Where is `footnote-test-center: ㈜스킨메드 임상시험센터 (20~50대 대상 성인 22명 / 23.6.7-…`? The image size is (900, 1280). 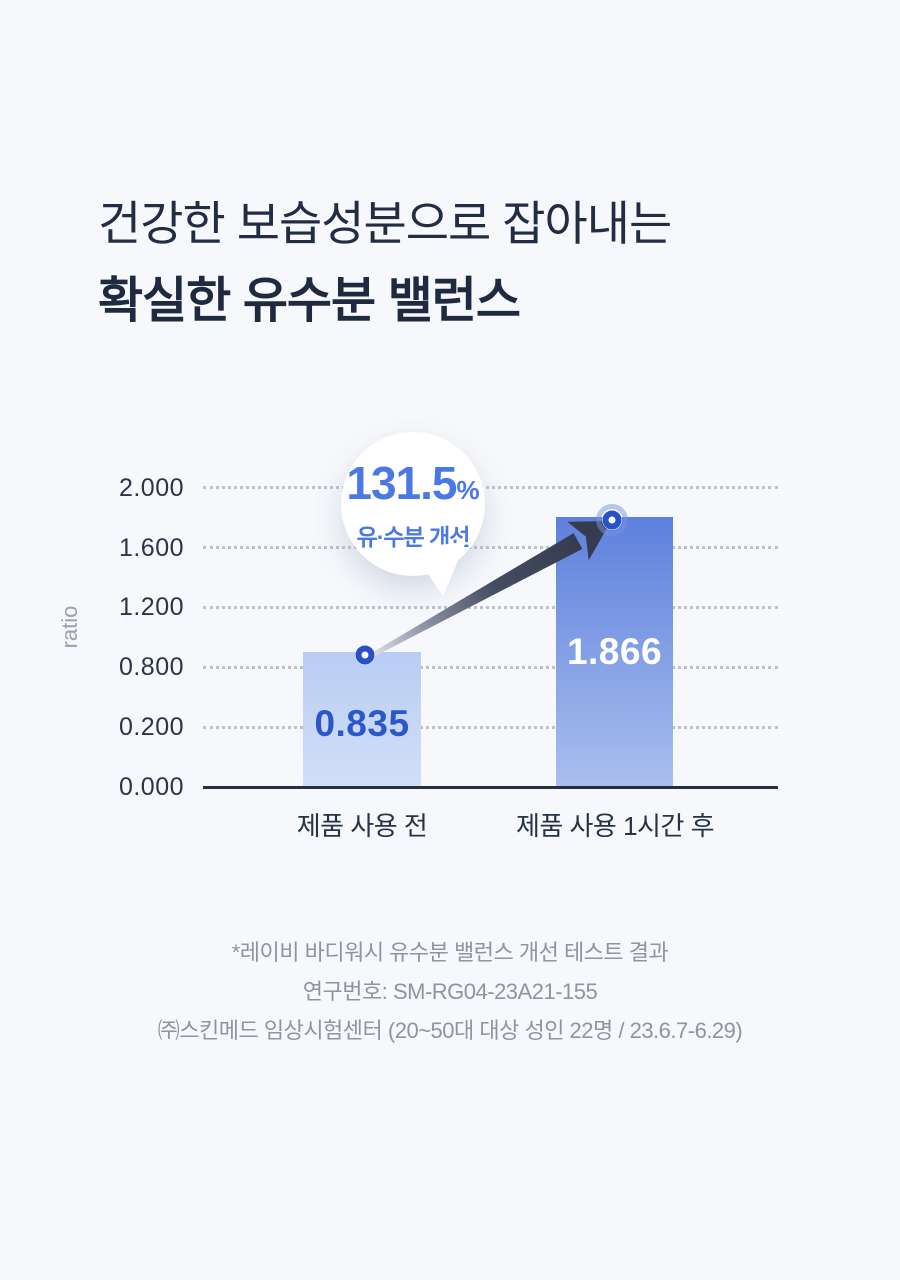 footnote-test-center: ㈜스킨메드 임상시험센터 (20~50대 대상 성인 22명 / 23.6.7-… is located at coordinates (450, 1030).